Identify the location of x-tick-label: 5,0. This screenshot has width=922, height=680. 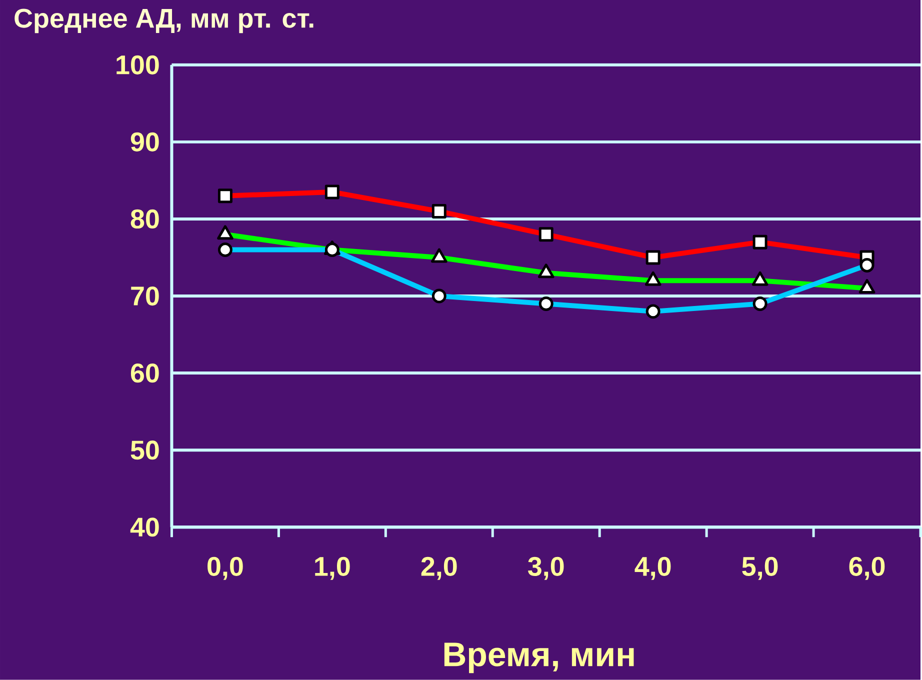
(760, 568).